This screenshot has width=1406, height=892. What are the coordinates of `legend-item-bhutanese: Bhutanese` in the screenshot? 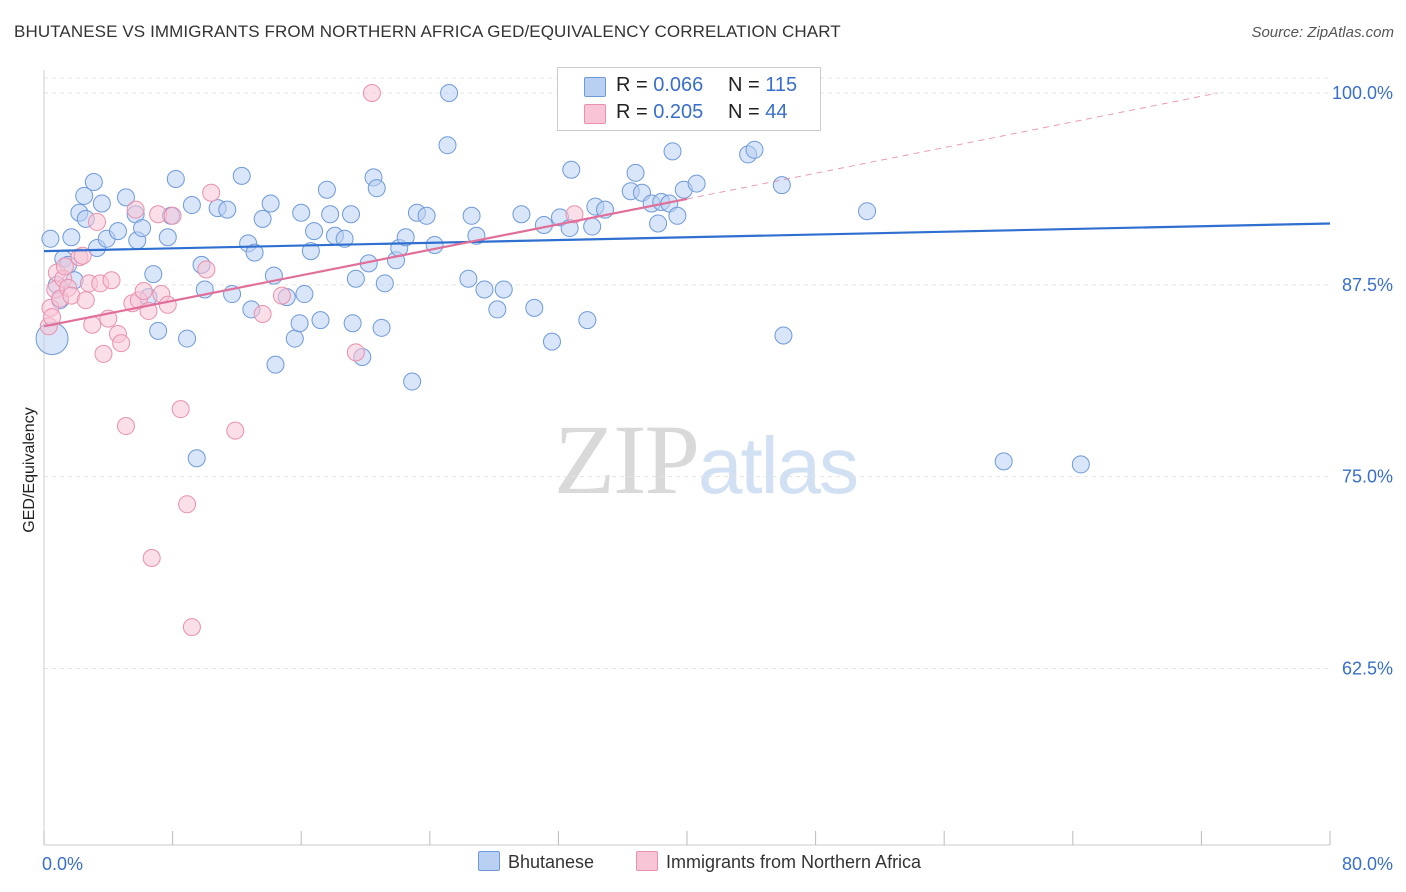 It's located at (536, 862).